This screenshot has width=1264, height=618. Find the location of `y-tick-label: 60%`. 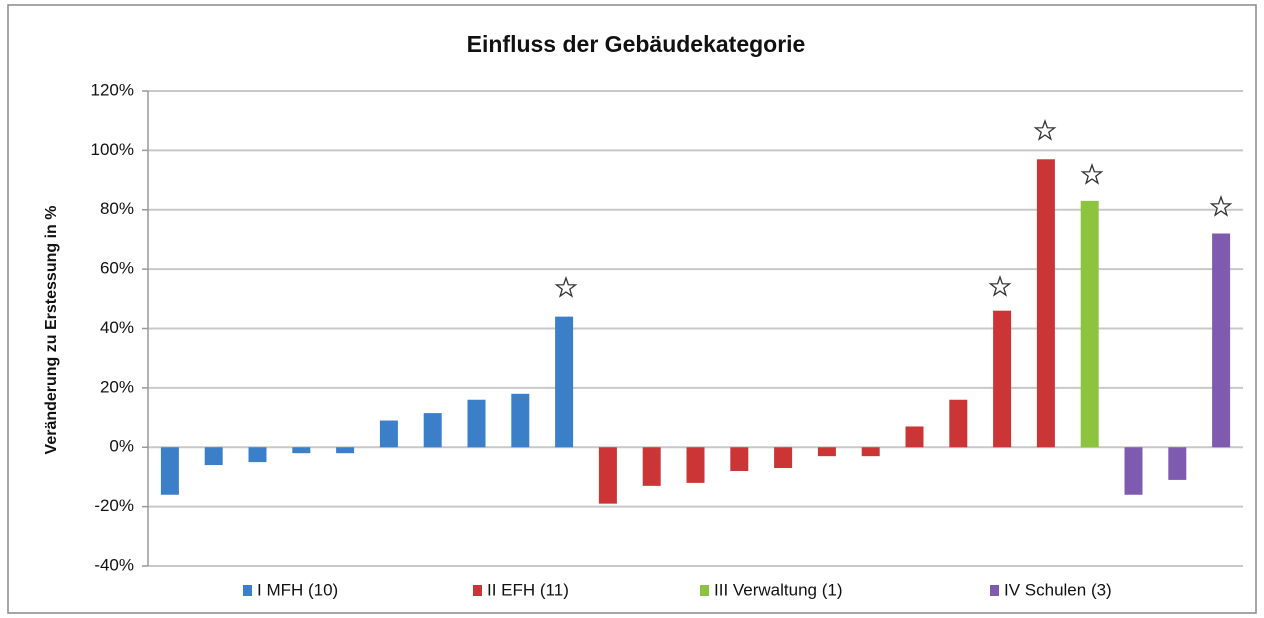

y-tick-label: 60% is located at coordinates (117, 268).